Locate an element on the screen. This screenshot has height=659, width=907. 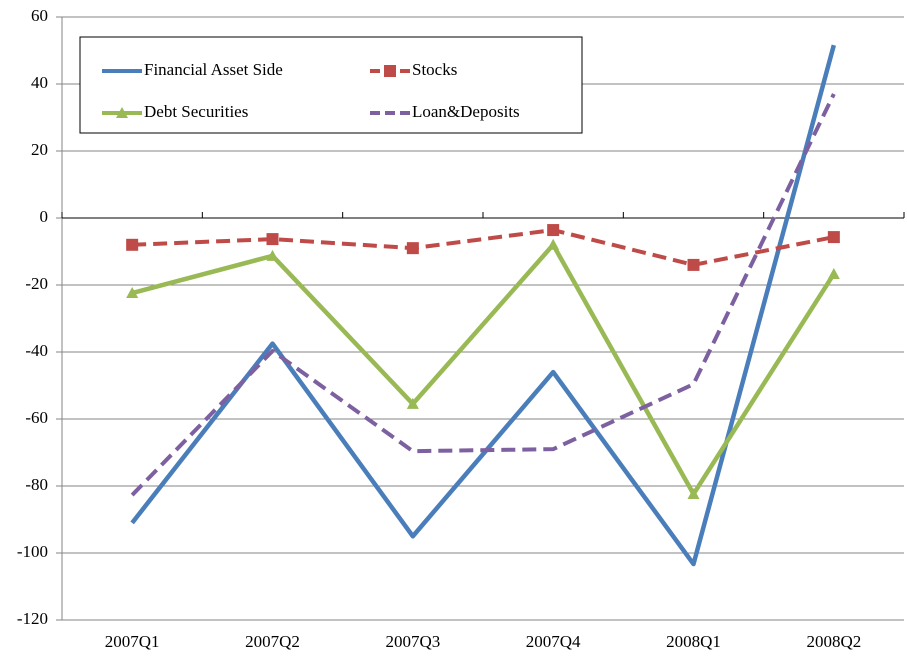
x-tick-label: 2007Q1 is located at coordinates (132, 641).